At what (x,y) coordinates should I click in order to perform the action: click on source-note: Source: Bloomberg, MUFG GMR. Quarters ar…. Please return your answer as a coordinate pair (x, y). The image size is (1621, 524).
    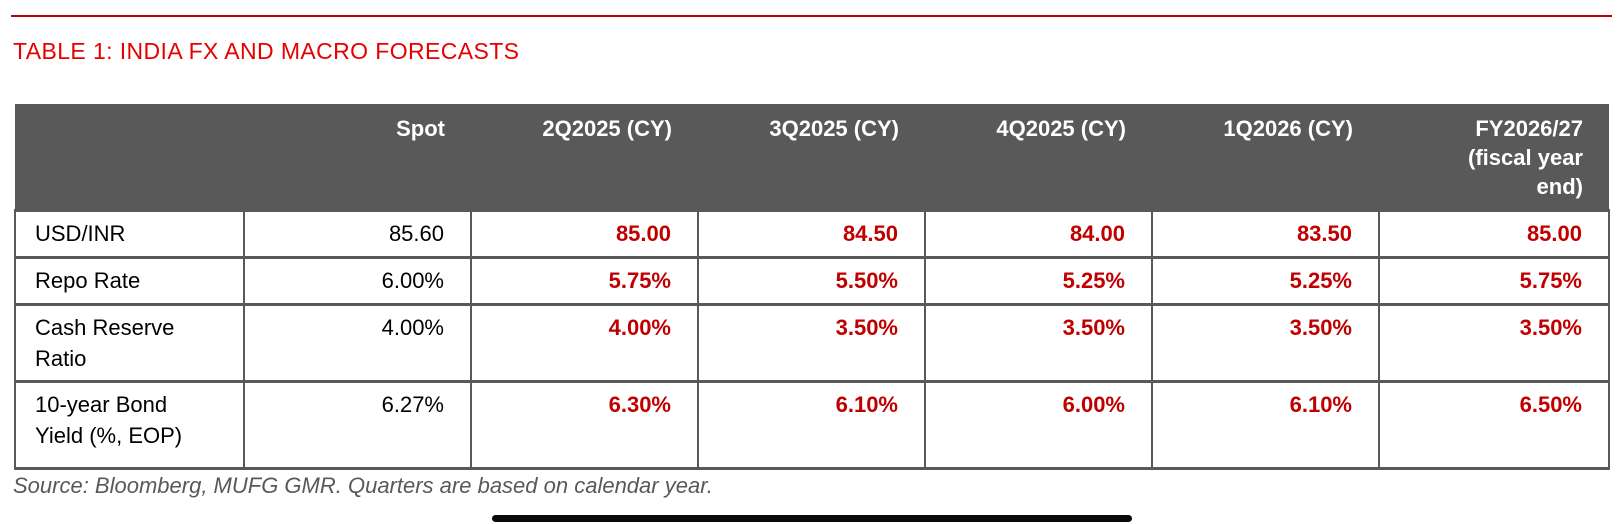
    Looking at the image, I should click on (363, 485).